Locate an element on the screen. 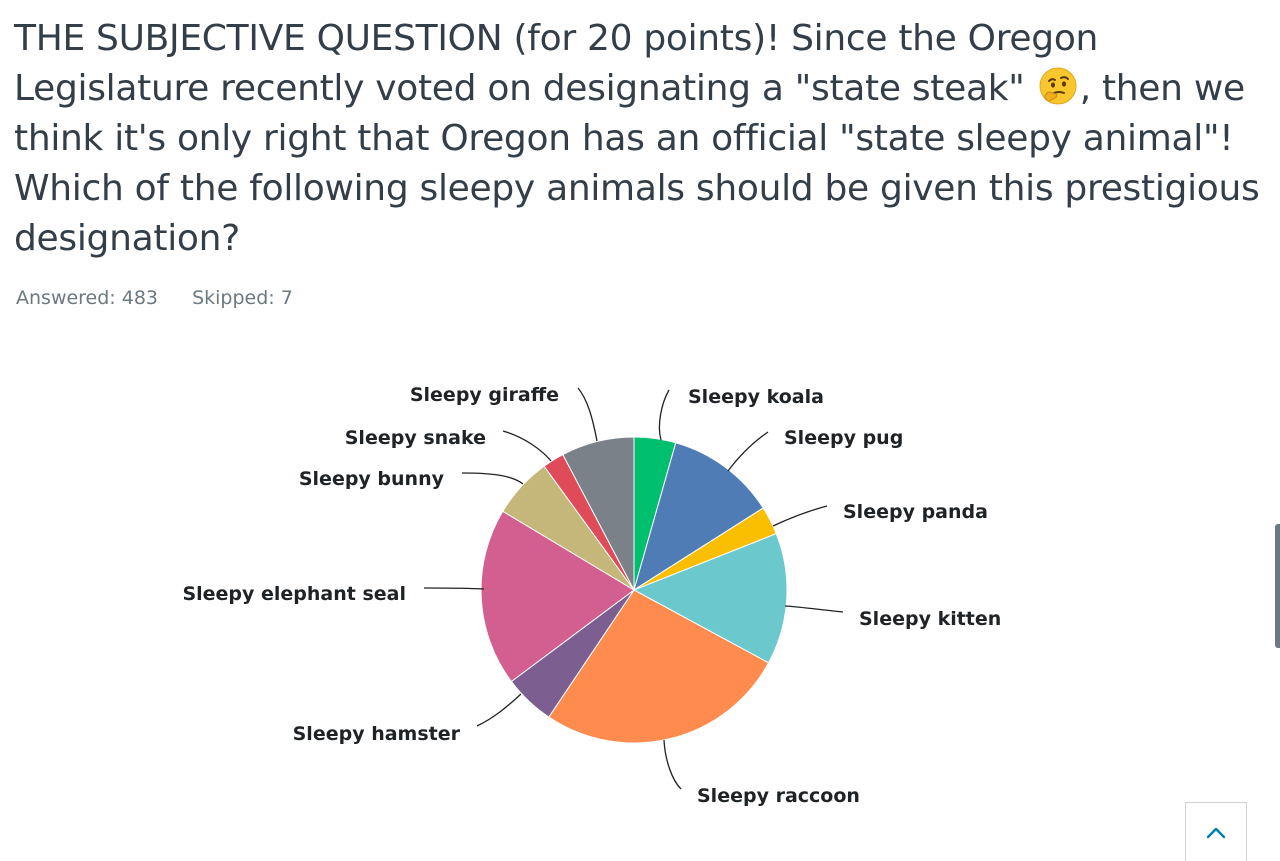 The height and width of the screenshot is (861, 1280). leader-line-sleepy-koala is located at coordinates (664, 415).